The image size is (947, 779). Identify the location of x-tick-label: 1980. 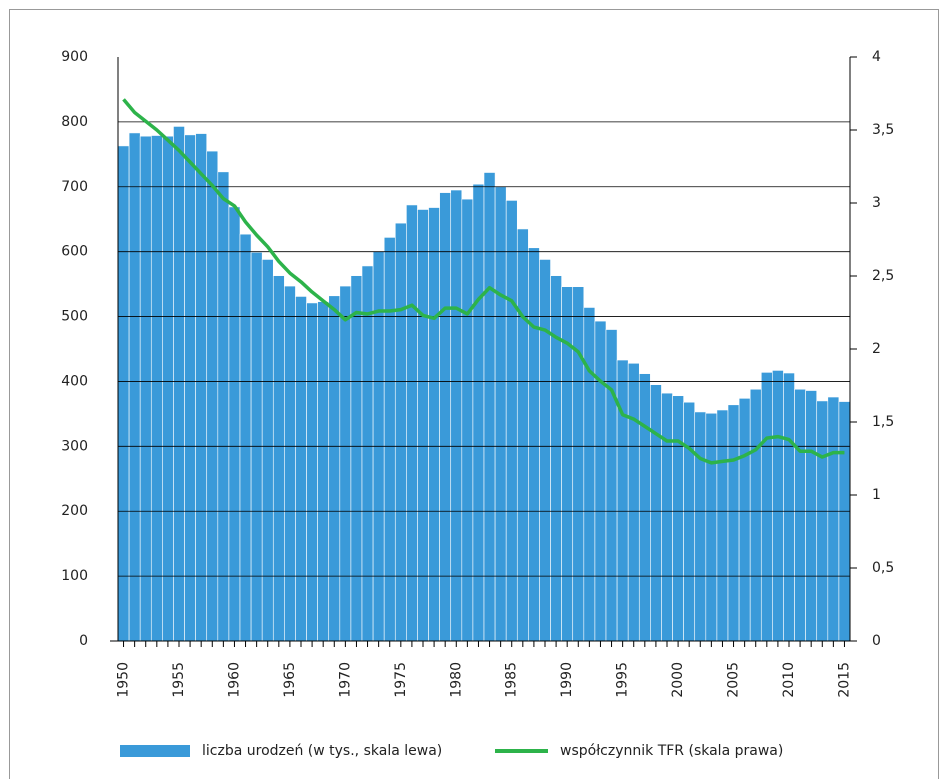
(456, 680).